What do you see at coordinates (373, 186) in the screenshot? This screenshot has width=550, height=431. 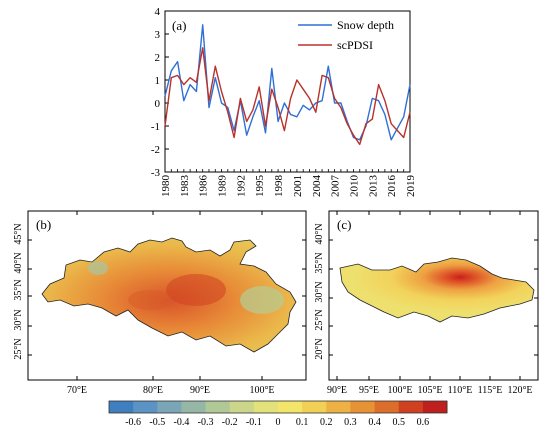 I see `panel-a-xtick-label: 2013` at bounding box center [373, 186].